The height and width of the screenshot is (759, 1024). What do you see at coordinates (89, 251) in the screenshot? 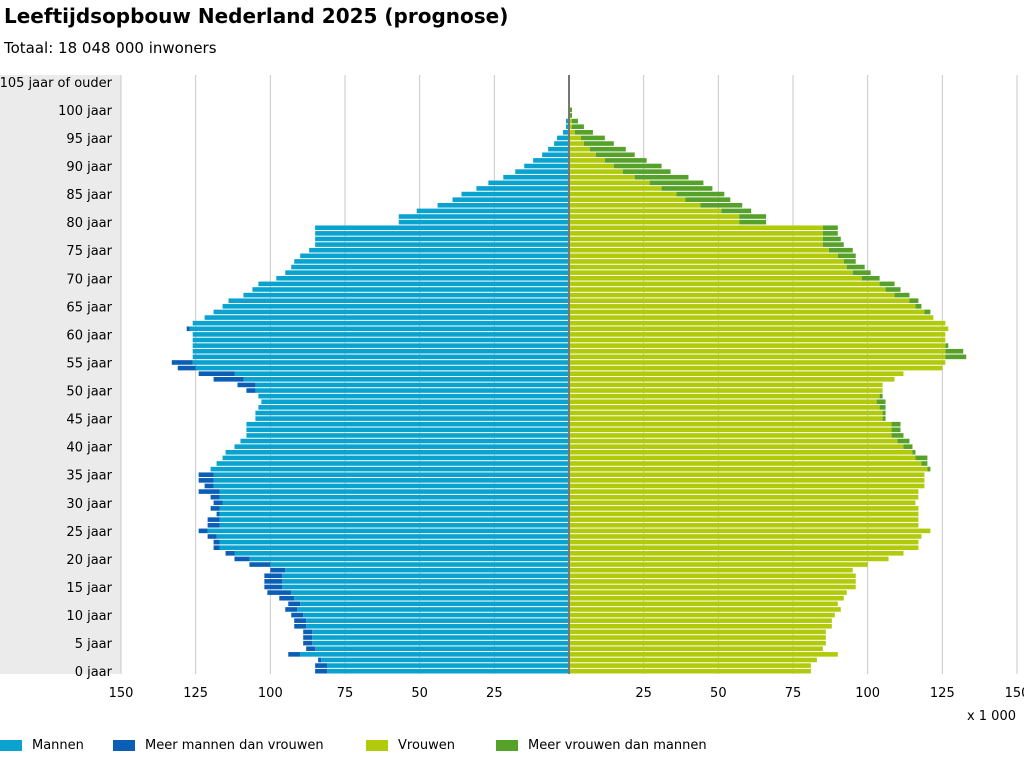
I see `age-tick-label: 75 jaar` at bounding box center [89, 251].